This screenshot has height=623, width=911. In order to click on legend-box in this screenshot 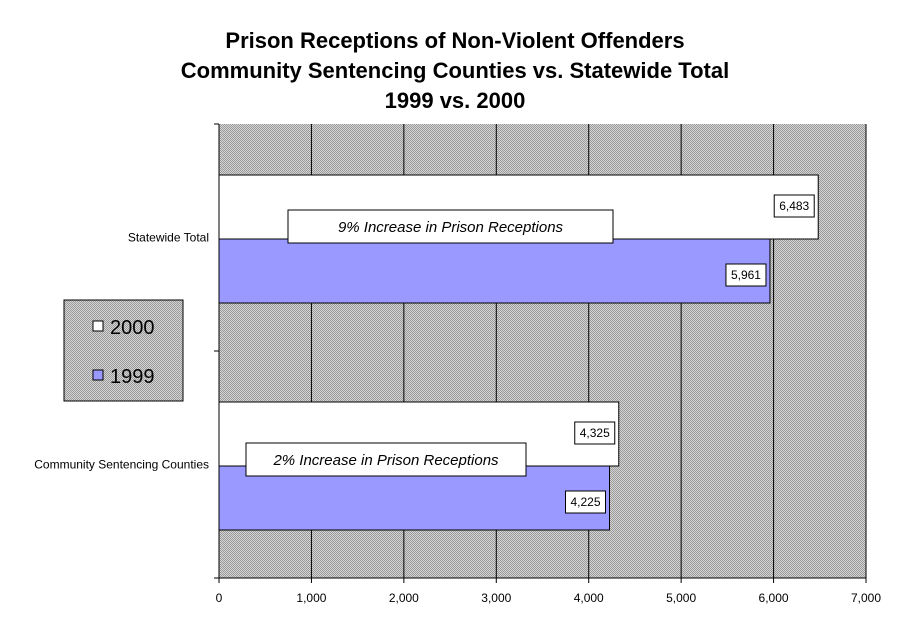, I will do `click(123, 350)`.